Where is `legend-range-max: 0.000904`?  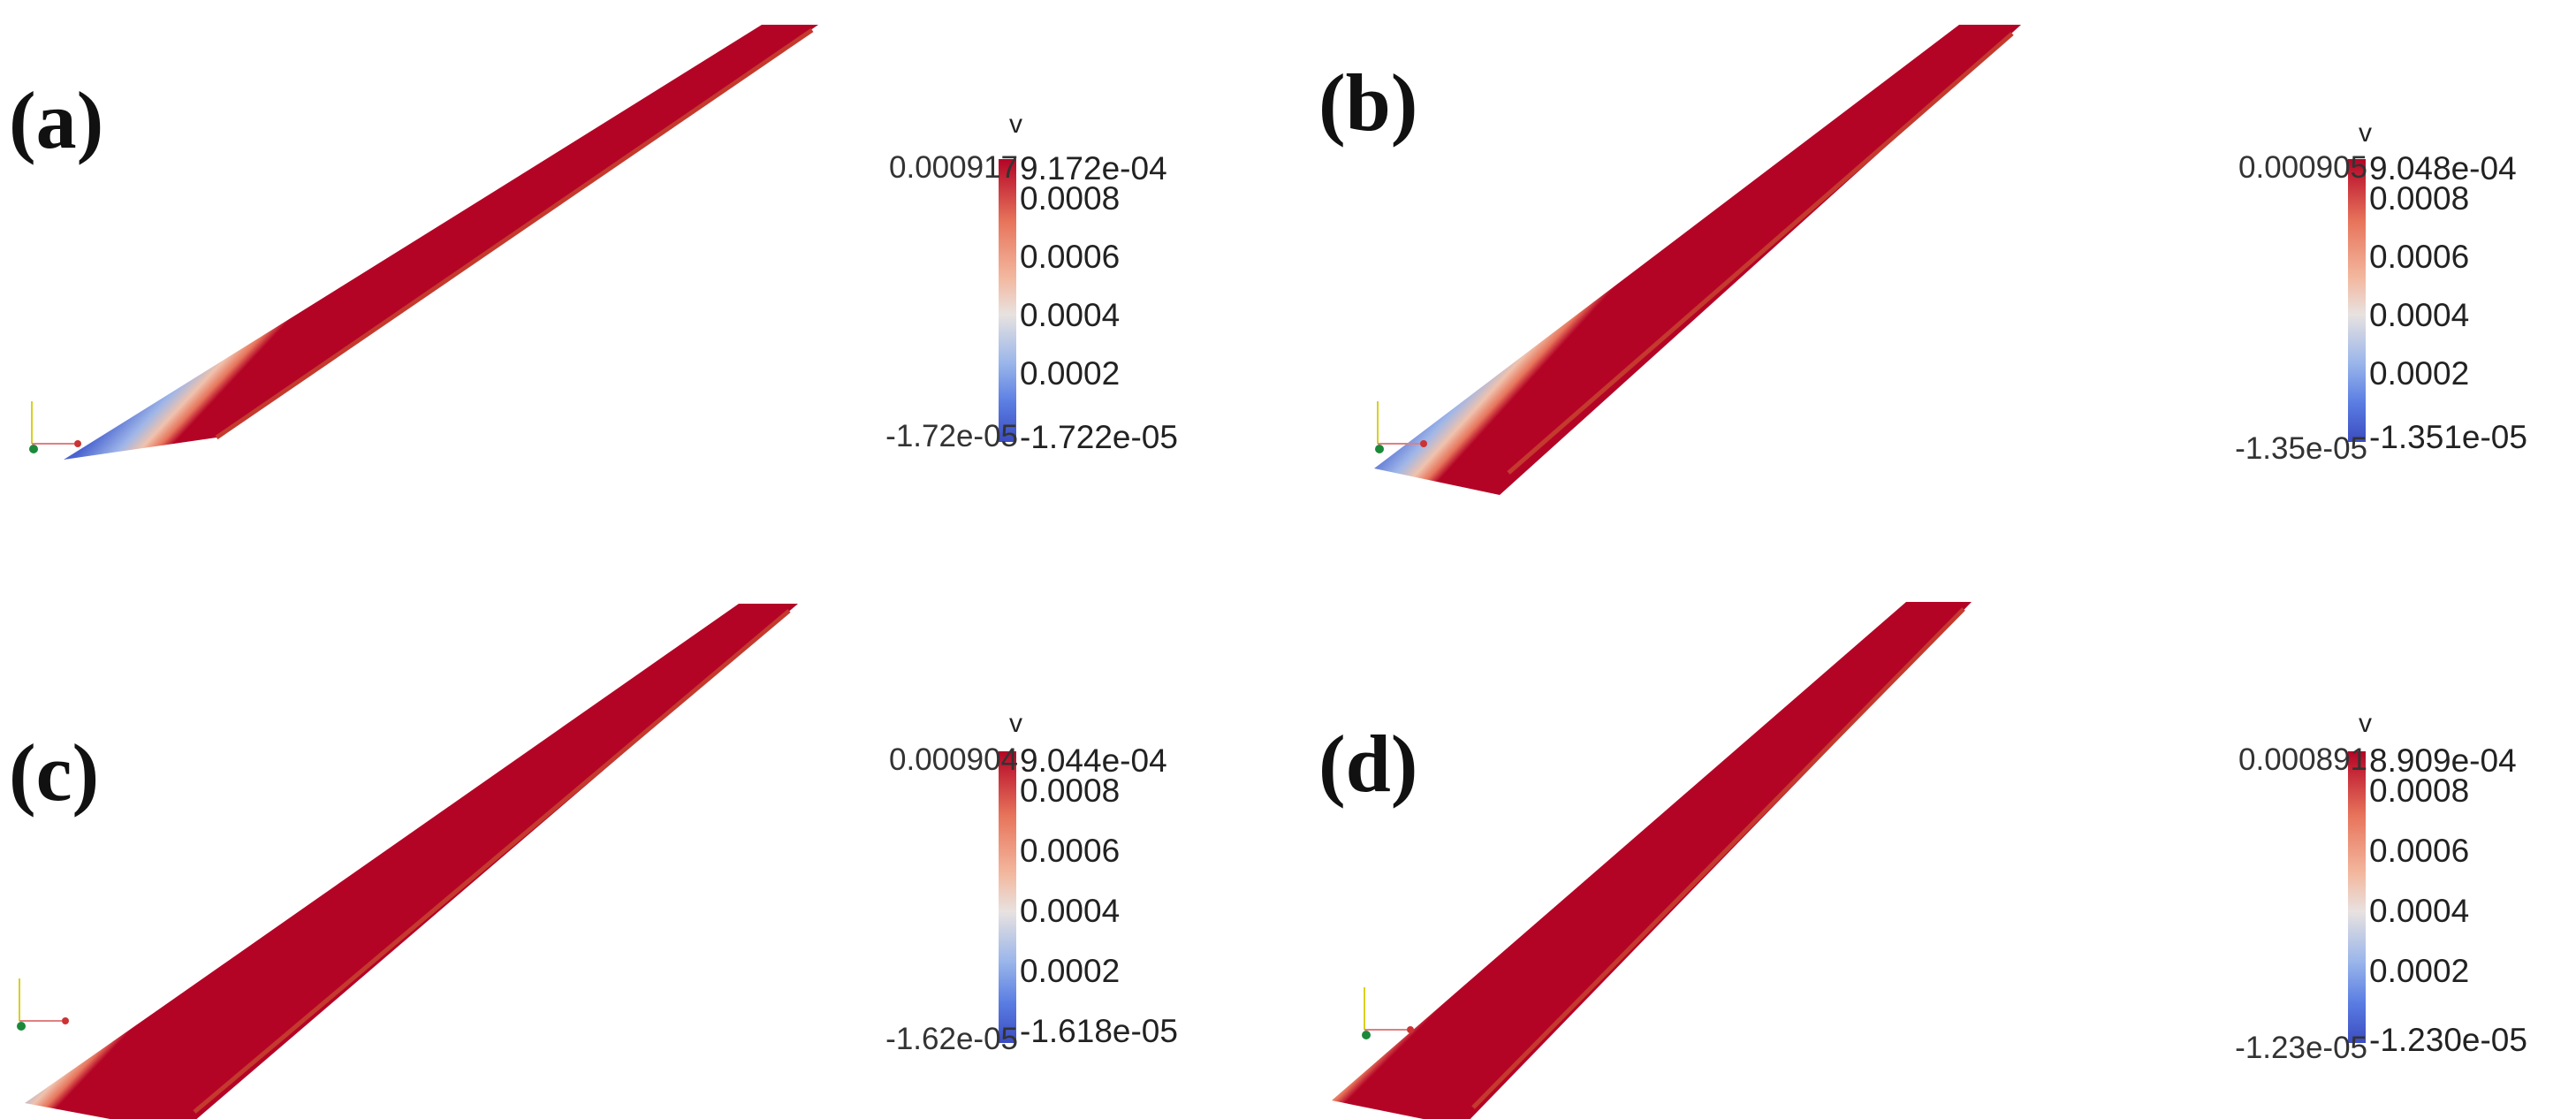 legend-range-max: 0.000904 is located at coordinates (954, 760).